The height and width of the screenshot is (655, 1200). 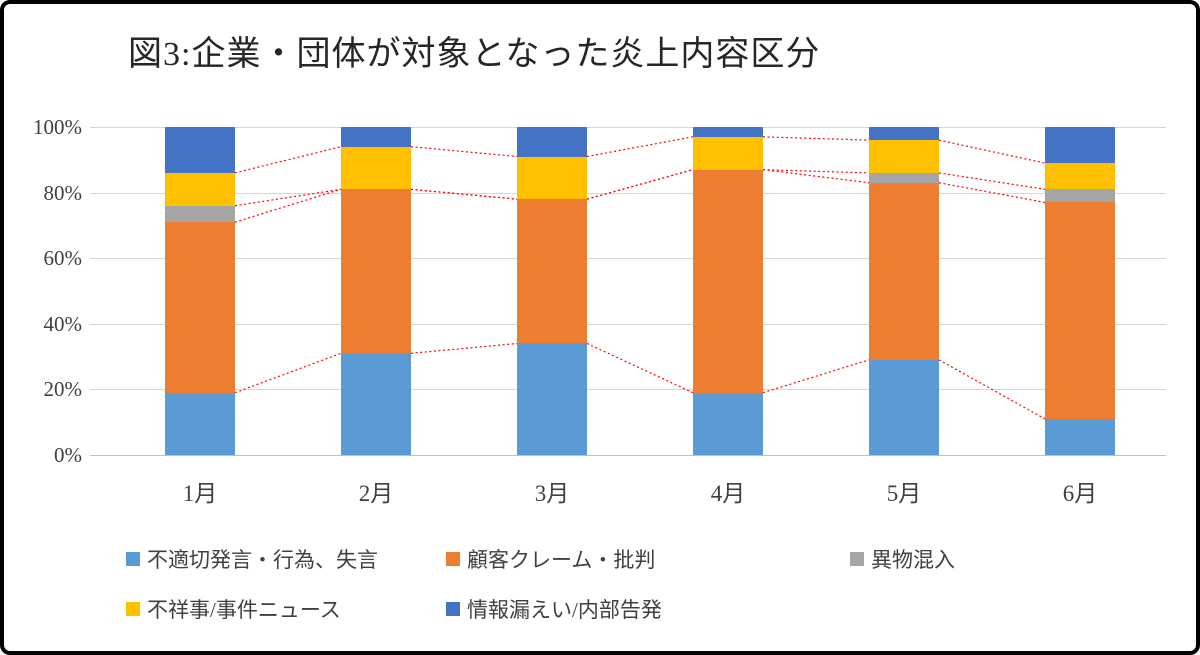 What do you see at coordinates (63, 258) in the screenshot?
I see `y-tick-label: 60%` at bounding box center [63, 258].